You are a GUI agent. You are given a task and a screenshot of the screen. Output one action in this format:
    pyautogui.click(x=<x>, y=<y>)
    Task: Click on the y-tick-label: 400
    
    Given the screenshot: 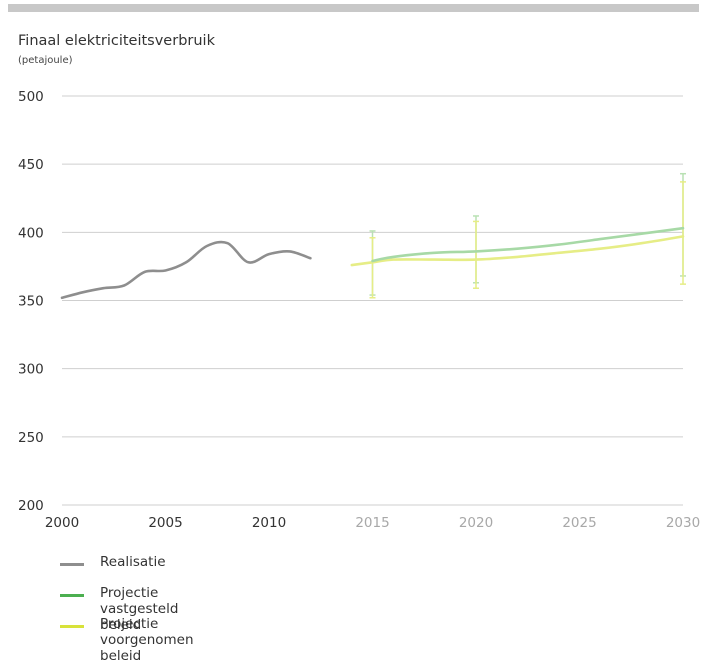 What is the action you would take?
    pyautogui.click(x=31, y=233)
    